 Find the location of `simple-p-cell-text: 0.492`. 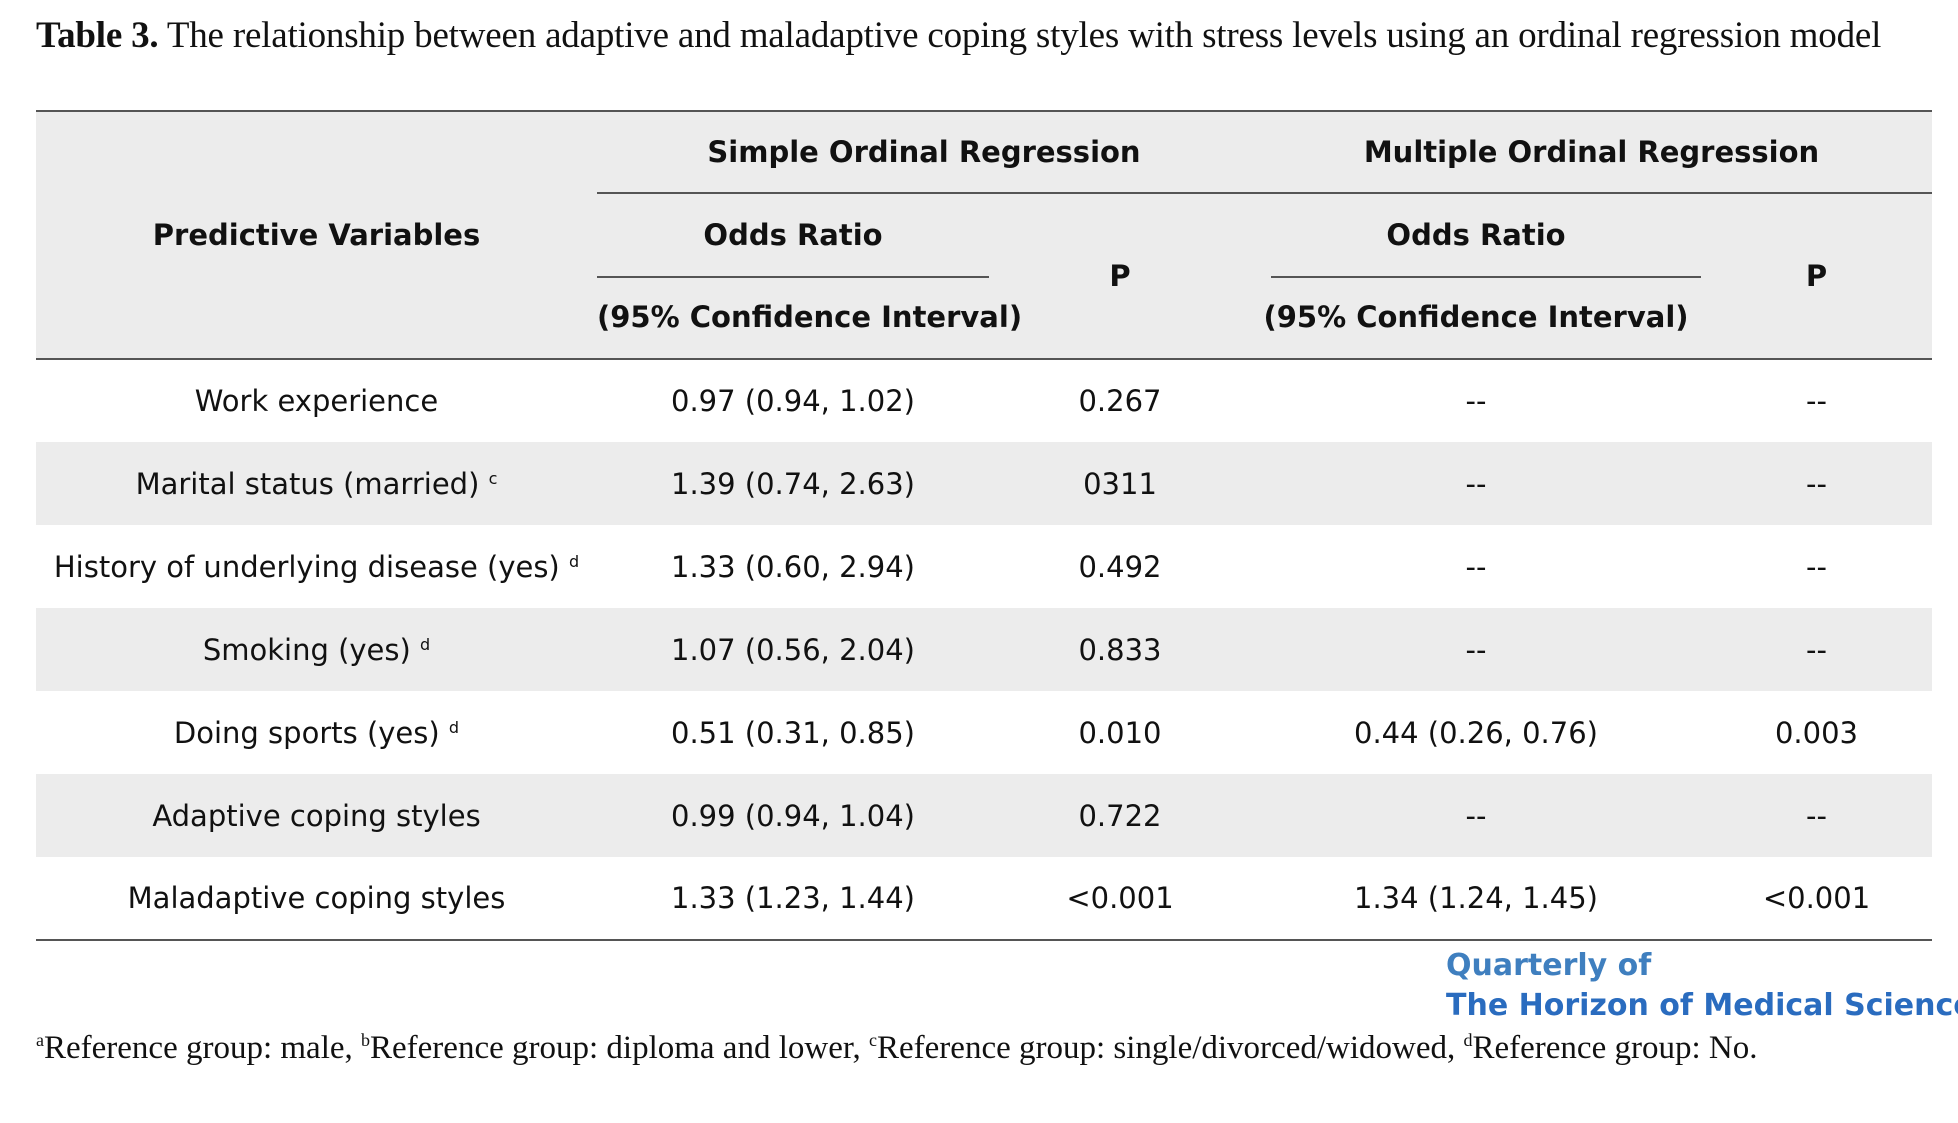

simple-p-cell-text: 0.492 is located at coordinates (1120, 566).